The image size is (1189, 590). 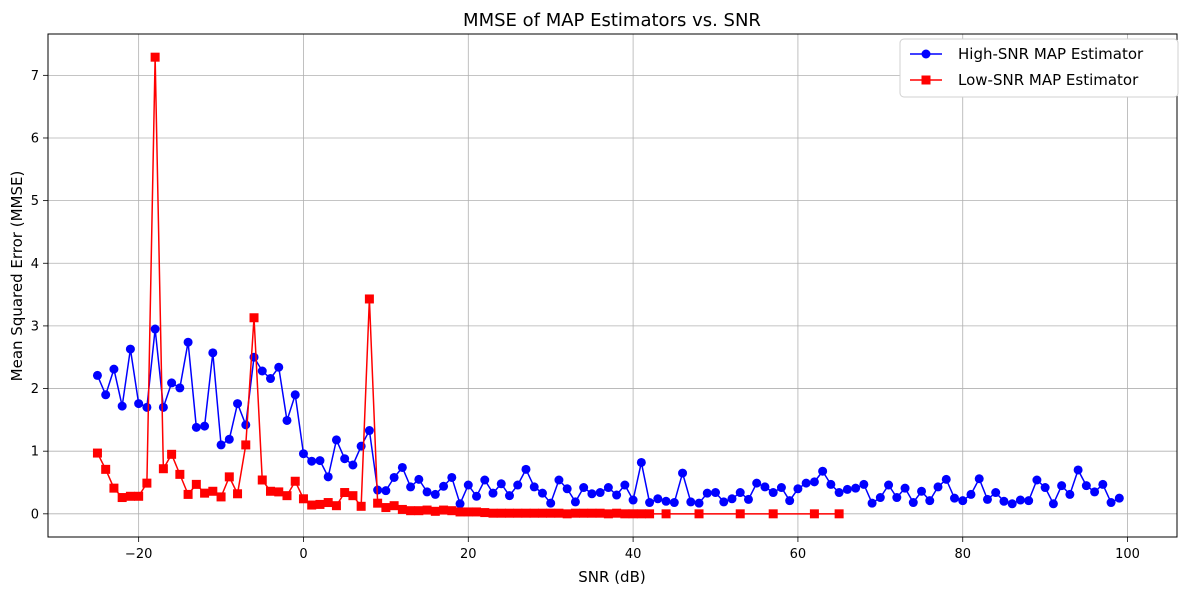 What do you see at coordinates (1039, 68) in the screenshot?
I see `legend-box` at bounding box center [1039, 68].